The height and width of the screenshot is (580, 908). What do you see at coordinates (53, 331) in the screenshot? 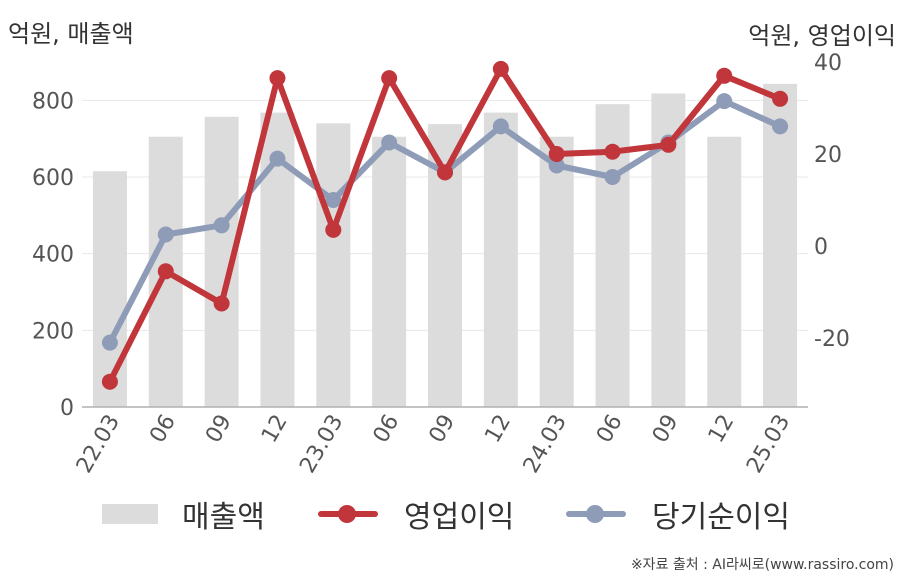
I see `left-axis-tick-label: 200` at bounding box center [53, 331].